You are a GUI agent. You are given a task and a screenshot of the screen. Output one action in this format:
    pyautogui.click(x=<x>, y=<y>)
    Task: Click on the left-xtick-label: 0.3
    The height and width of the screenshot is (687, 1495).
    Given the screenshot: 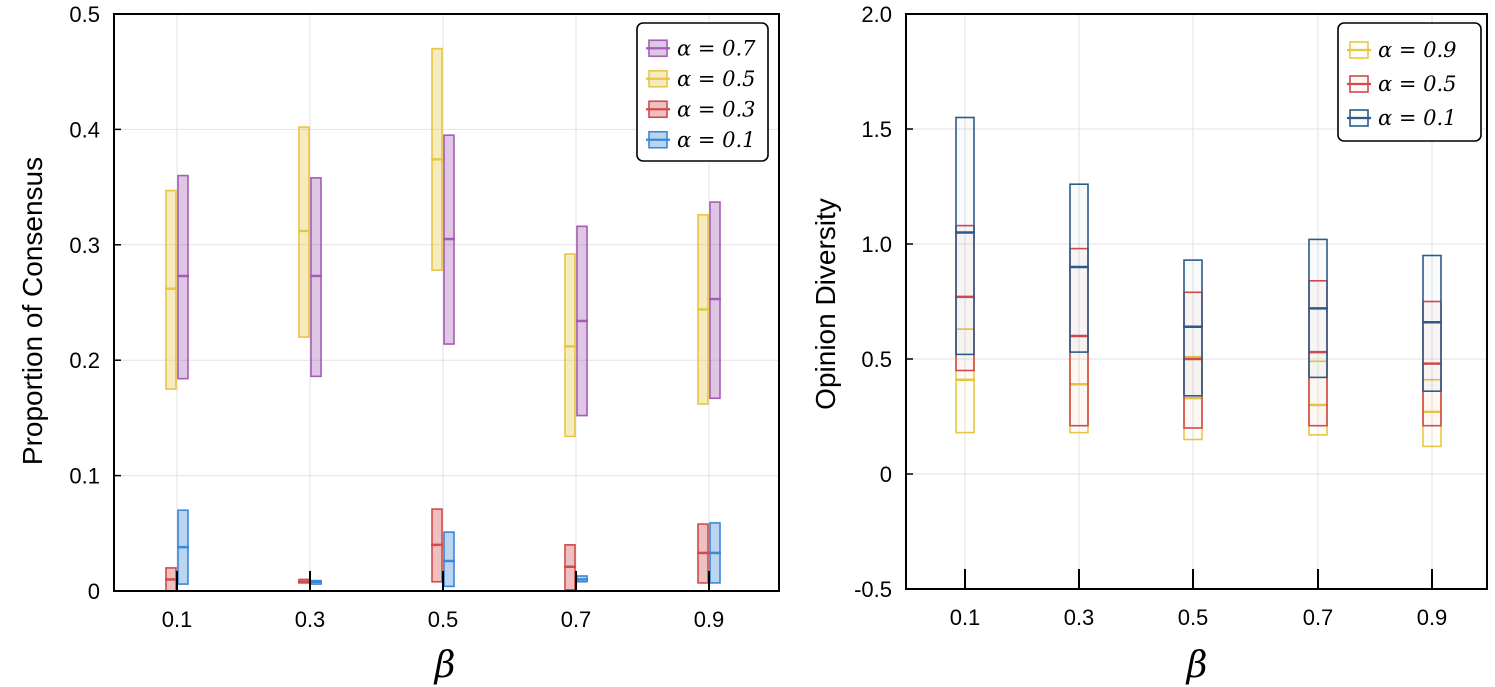 What is the action you would take?
    pyautogui.click(x=310, y=619)
    